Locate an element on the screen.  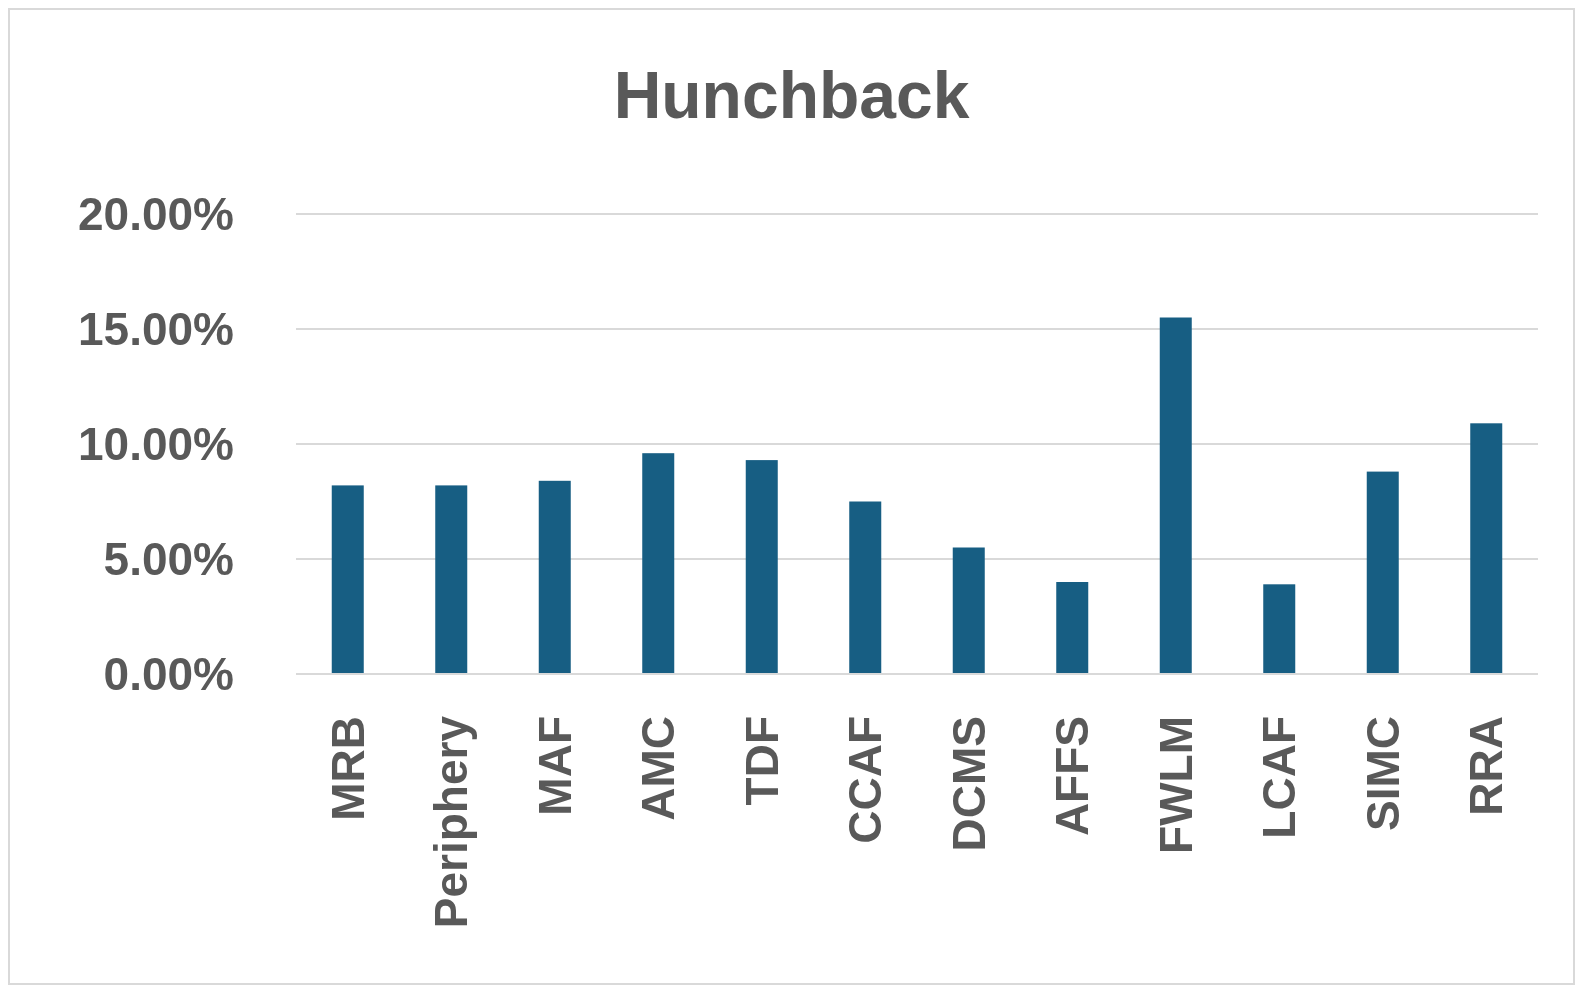
y-tick-label: 5.00% is located at coordinates (168, 559).